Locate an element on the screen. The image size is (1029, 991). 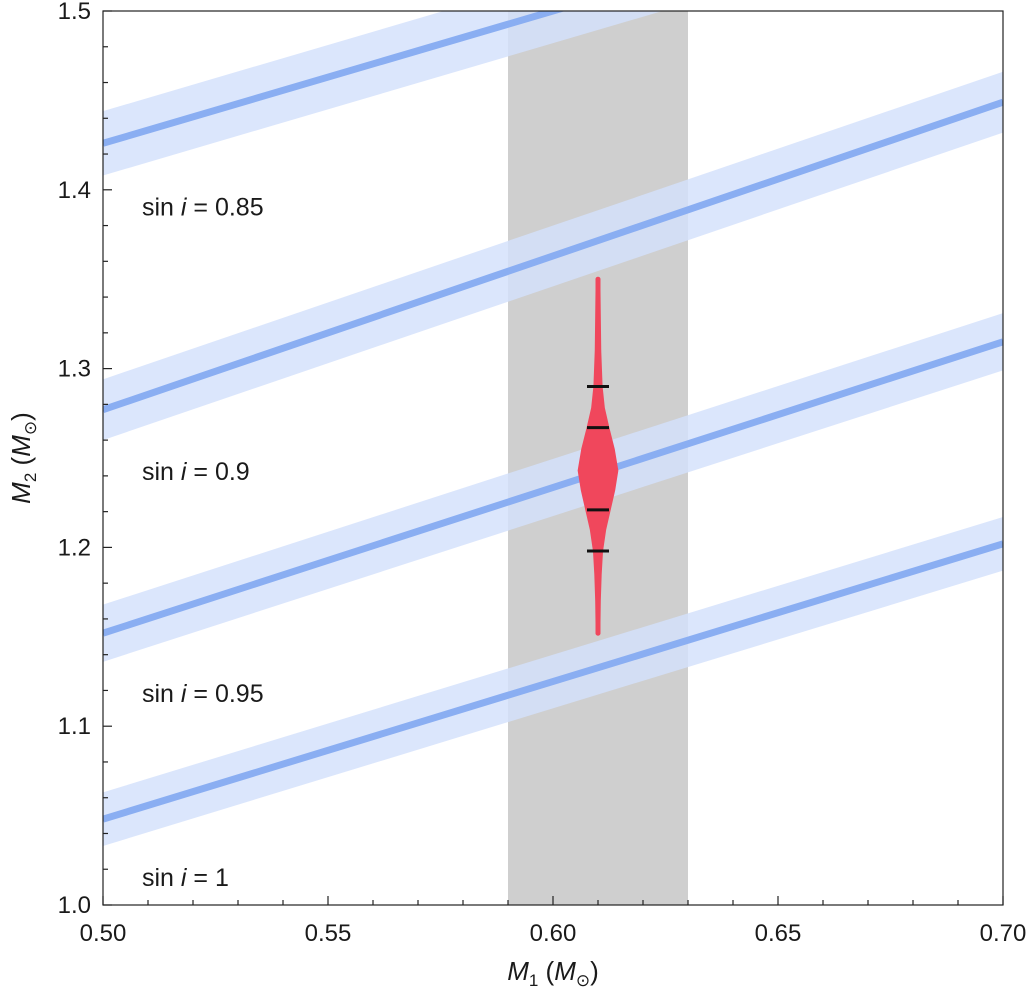
curve-label-1: sin i = 0.9 is located at coordinates (196, 472).